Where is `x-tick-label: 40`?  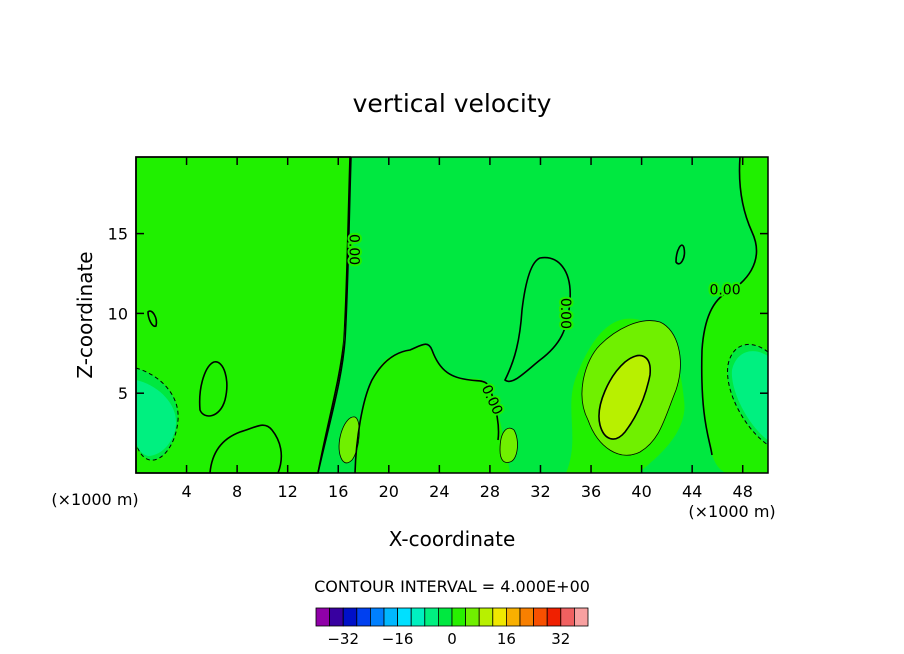 x-tick-label: 40 is located at coordinates (641, 491).